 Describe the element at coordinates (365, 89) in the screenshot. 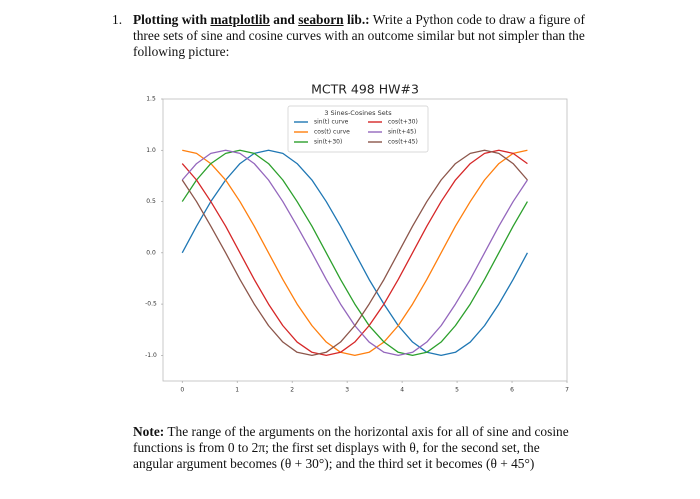

I see `chart-title: MCTR 498 HW#3` at that location.